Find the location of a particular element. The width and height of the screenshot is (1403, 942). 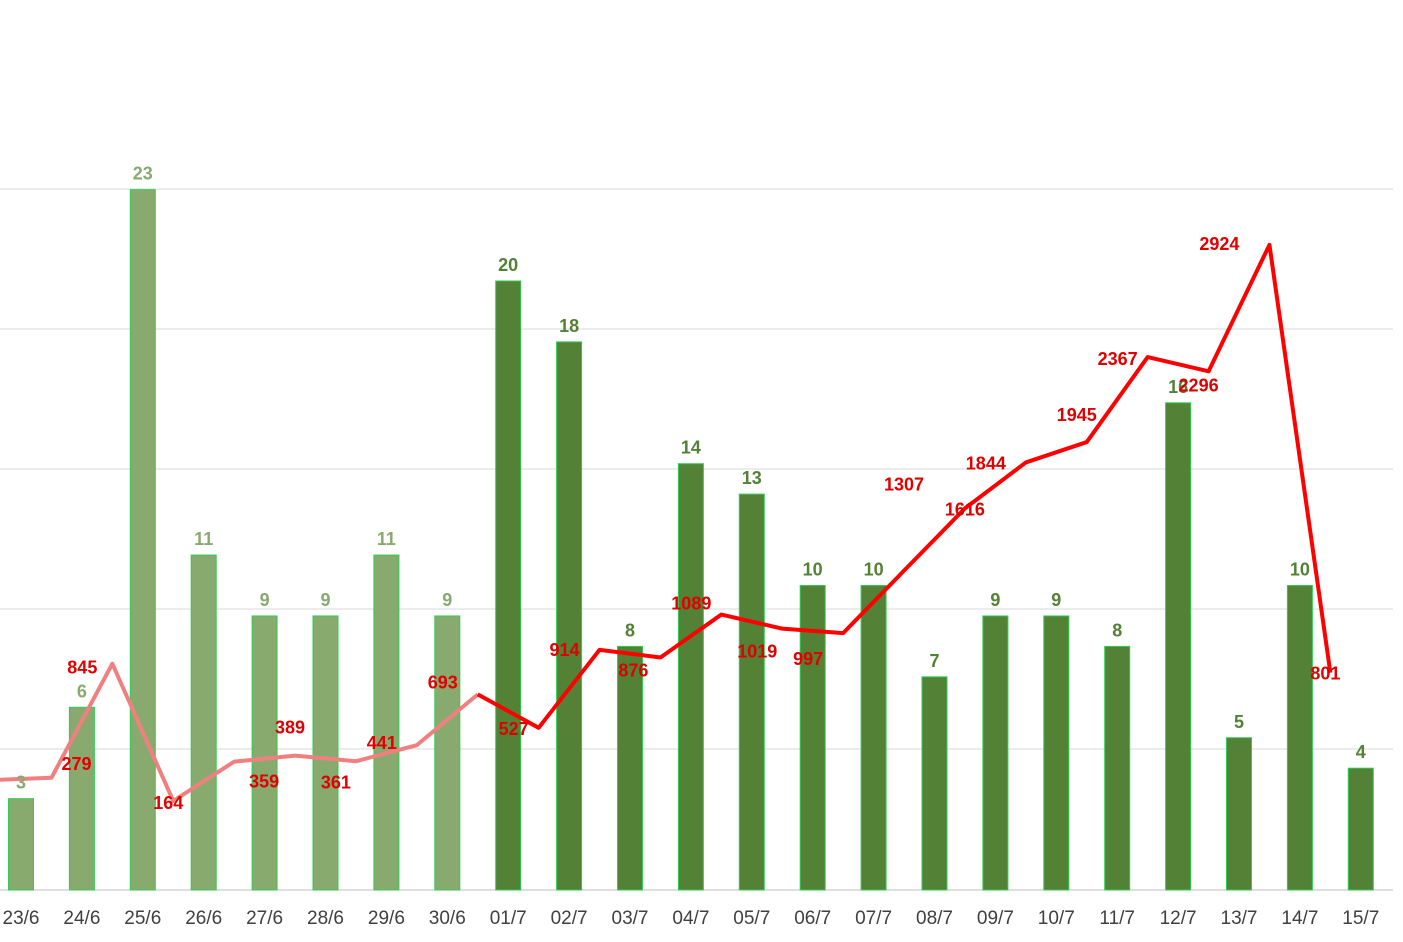

line-data-label: 2296 is located at coordinates (1199, 385).